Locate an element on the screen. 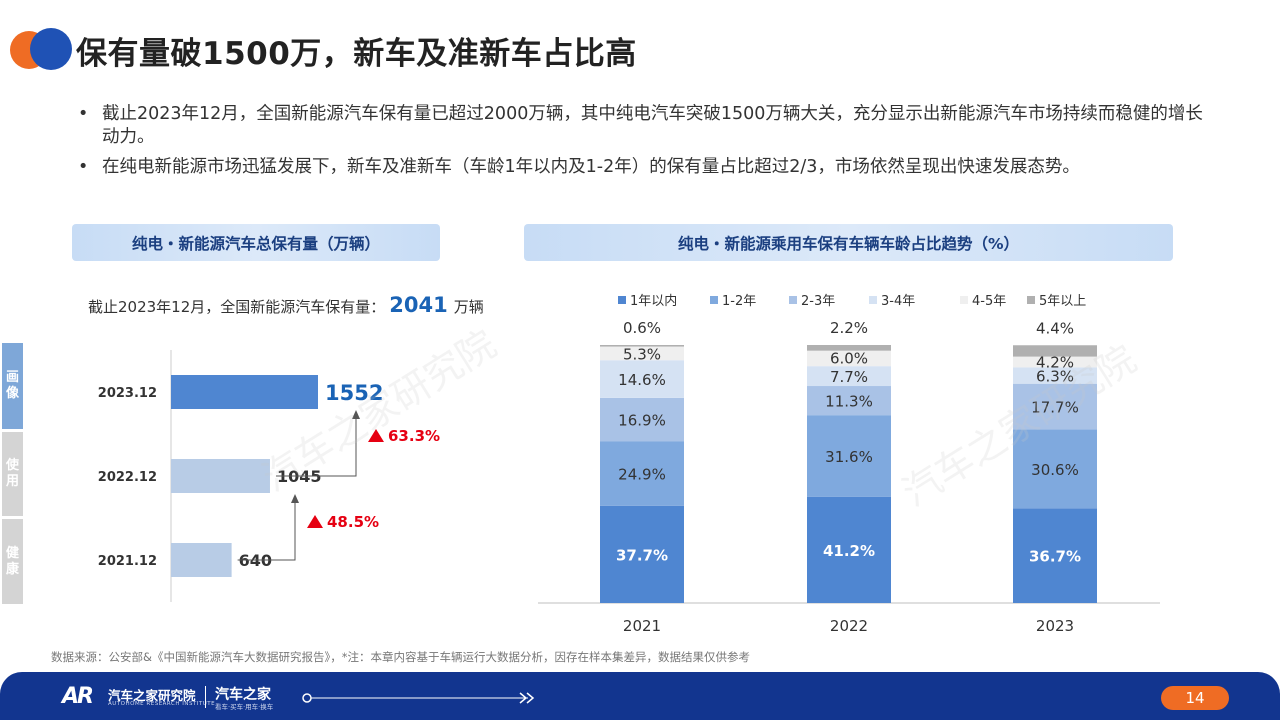 This screenshot has height=720, width=1280. legend-label: 1年以内 is located at coordinates (653, 301).